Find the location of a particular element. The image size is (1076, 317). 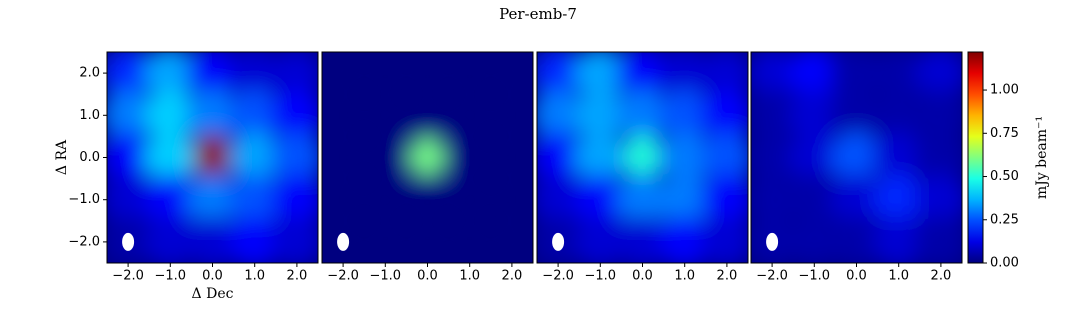

y-tick-label: 1.0 is located at coordinates (89, 115).